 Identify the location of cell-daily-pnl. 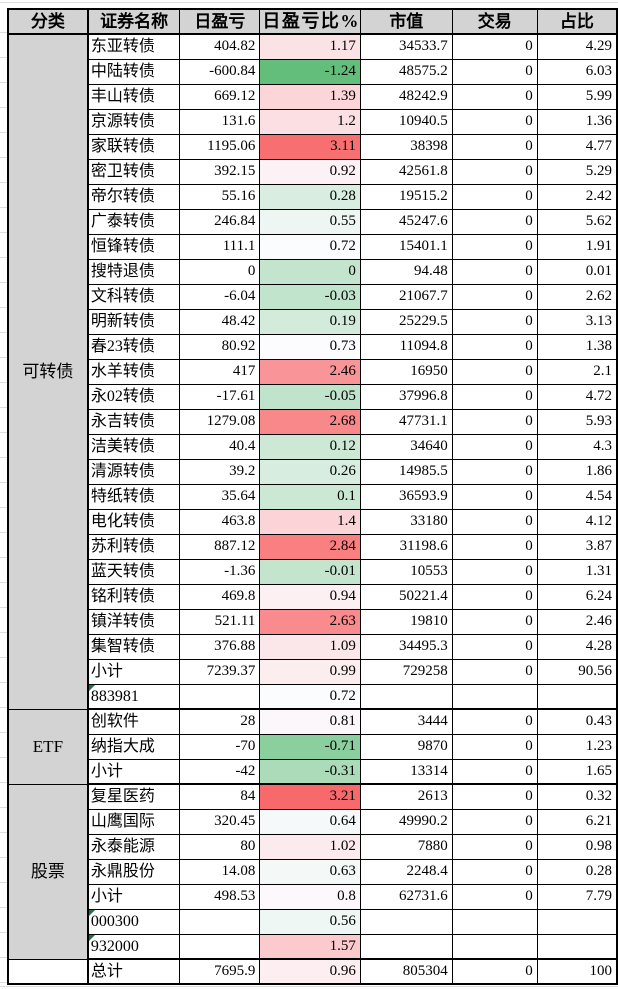
(220, 946).